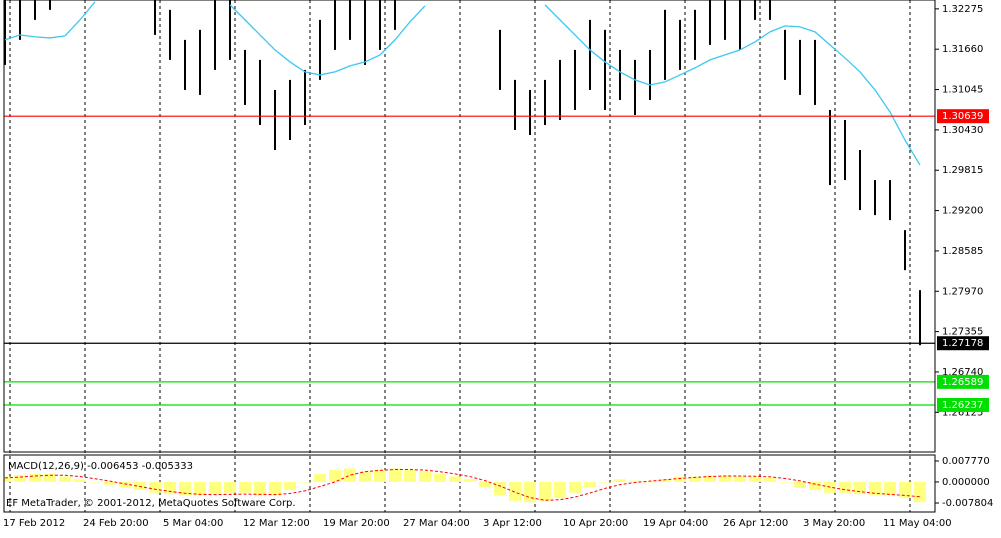 The height and width of the screenshot is (538, 1001). Describe the element at coordinates (276, 523) in the screenshot. I see `x-tick-label: 12 Mar 12:00` at that location.